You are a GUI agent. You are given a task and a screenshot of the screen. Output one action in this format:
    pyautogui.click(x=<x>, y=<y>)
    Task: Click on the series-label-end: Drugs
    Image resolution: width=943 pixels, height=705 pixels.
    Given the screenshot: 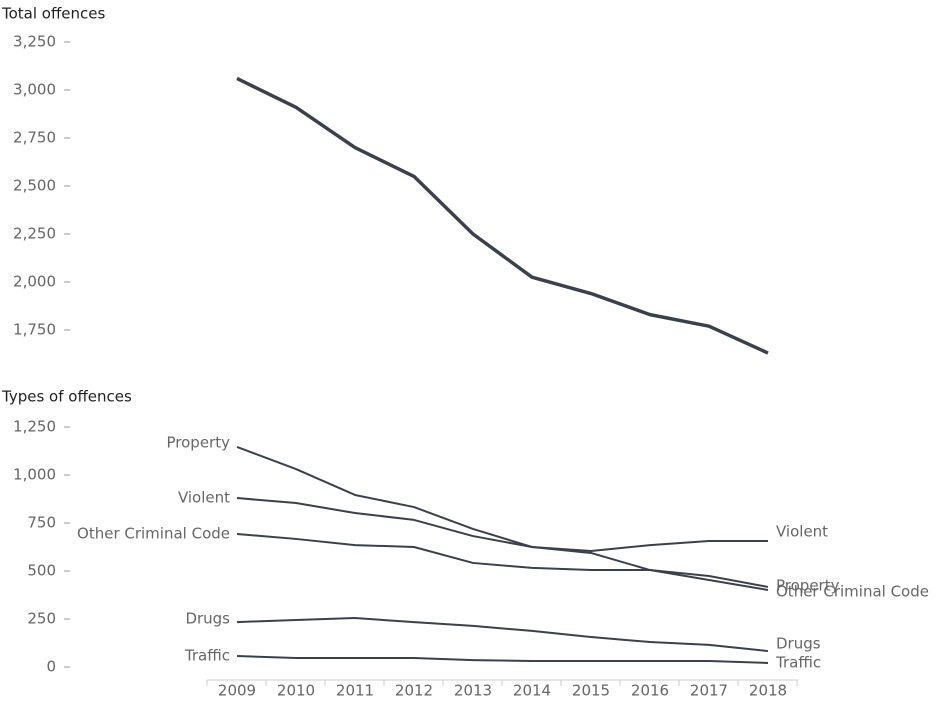 What is the action you would take?
    pyautogui.click(x=798, y=644)
    